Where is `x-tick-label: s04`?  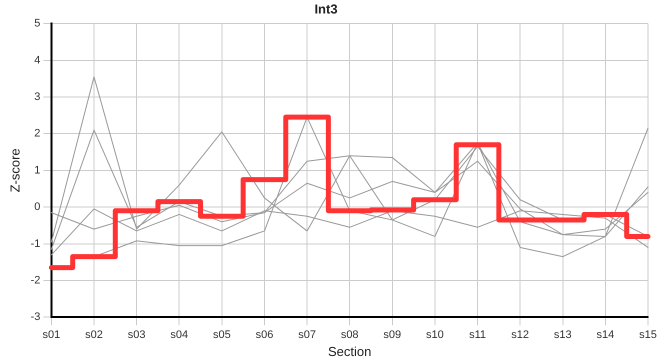 x-tick-label: s04 is located at coordinates (179, 334).